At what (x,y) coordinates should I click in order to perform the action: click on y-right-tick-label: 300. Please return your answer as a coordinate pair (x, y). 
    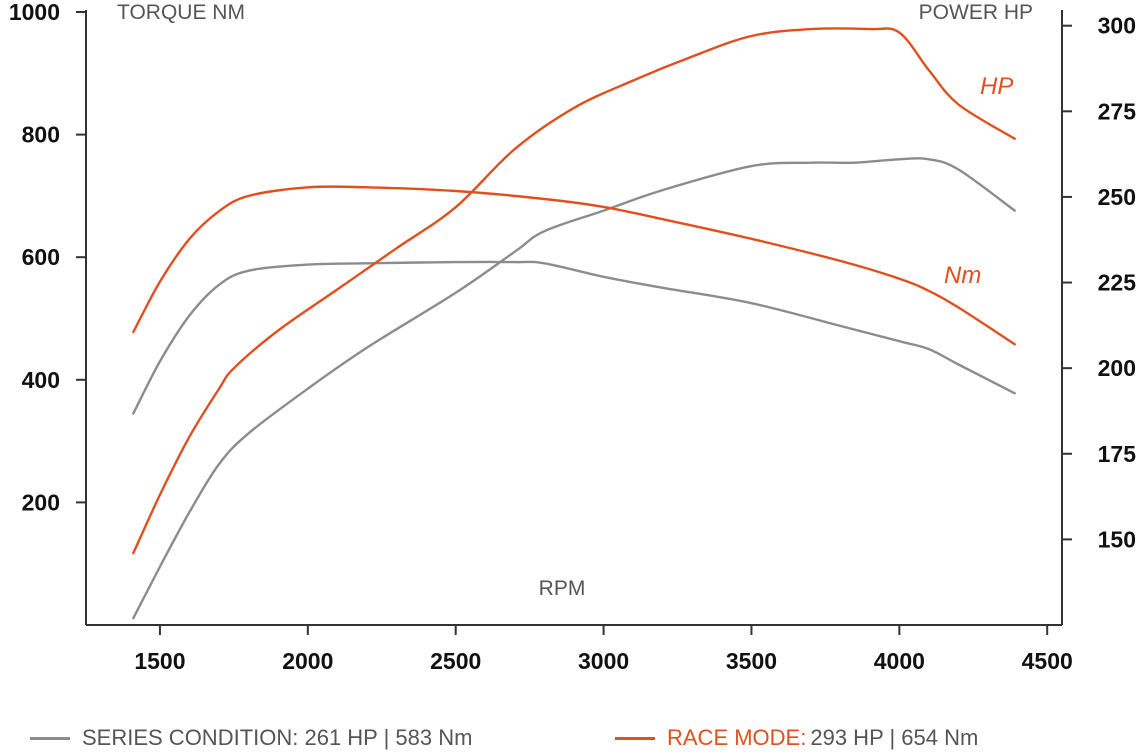
    Looking at the image, I should click on (1117, 26).